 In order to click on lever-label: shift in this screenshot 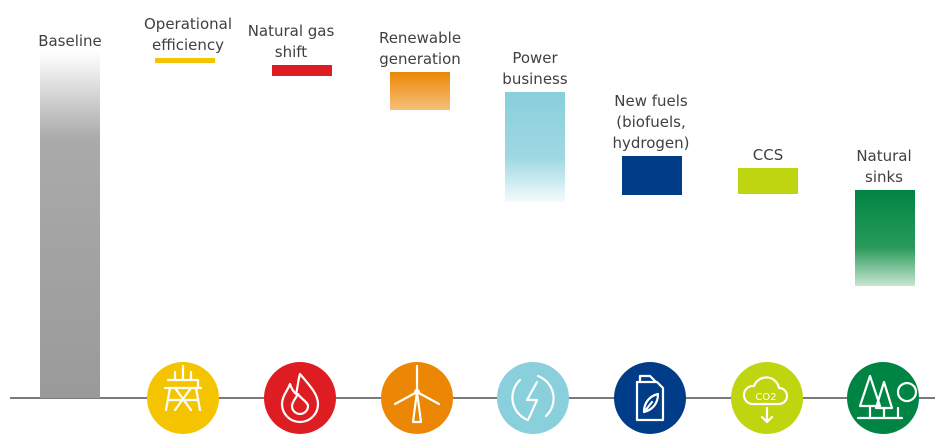, I will do `click(291, 52)`.